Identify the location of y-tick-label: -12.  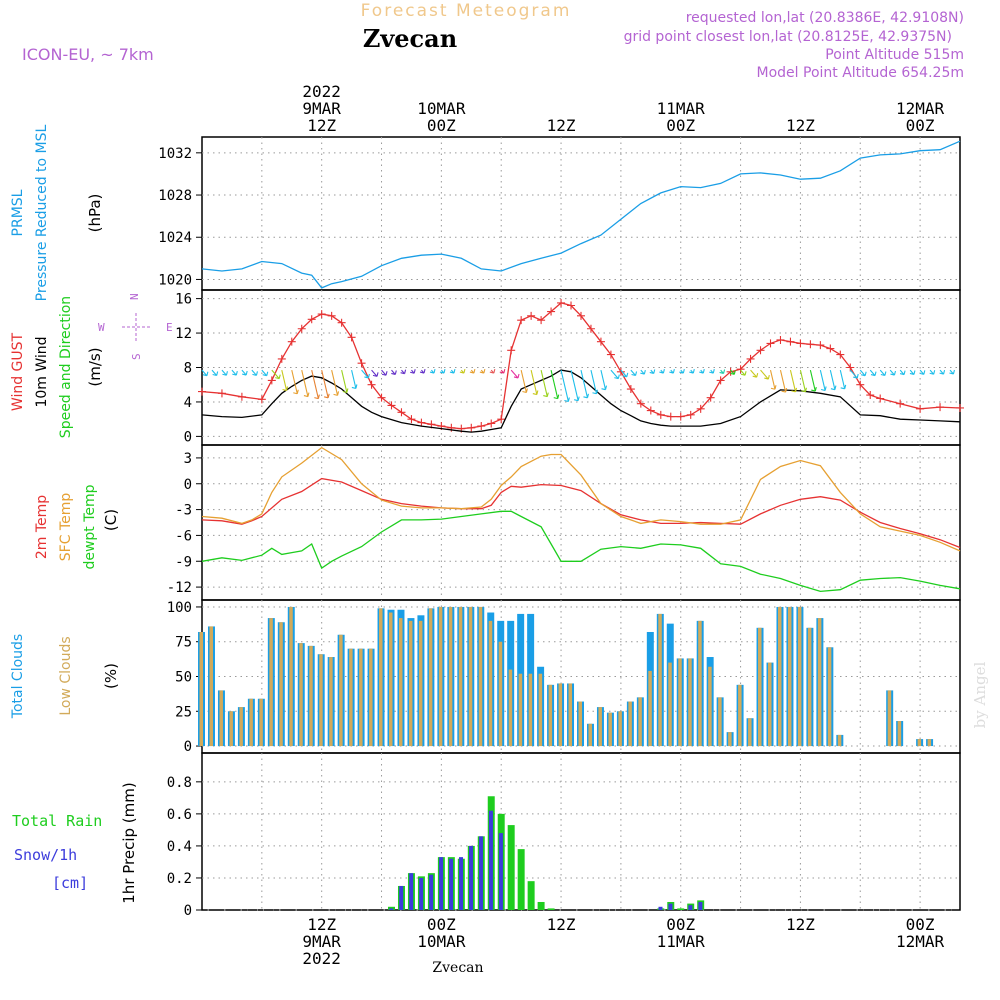
(179, 588).